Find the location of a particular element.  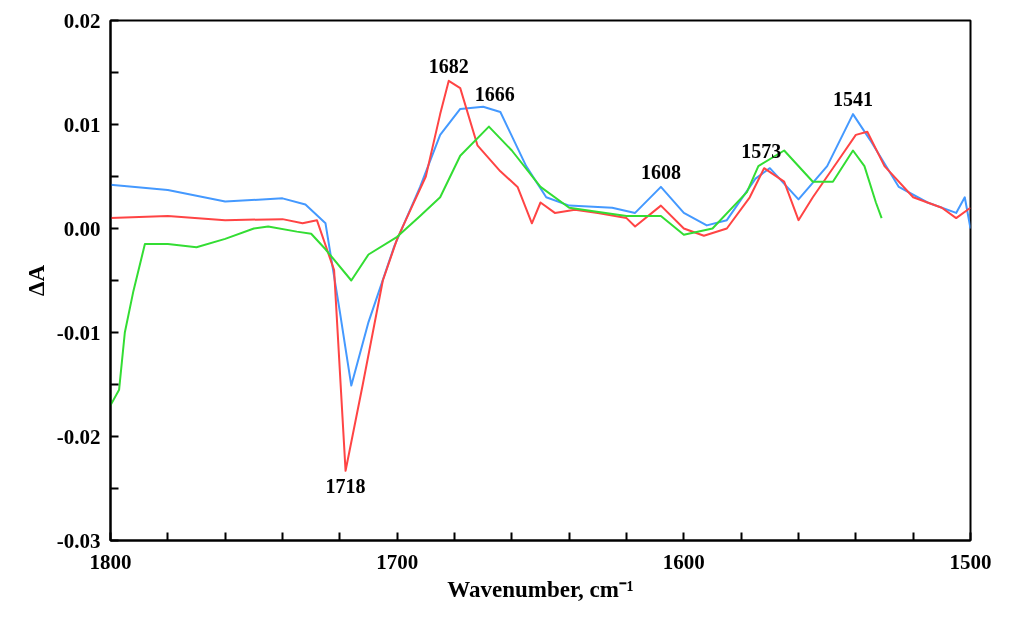

annotation: 1573 is located at coordinates (761, 151).